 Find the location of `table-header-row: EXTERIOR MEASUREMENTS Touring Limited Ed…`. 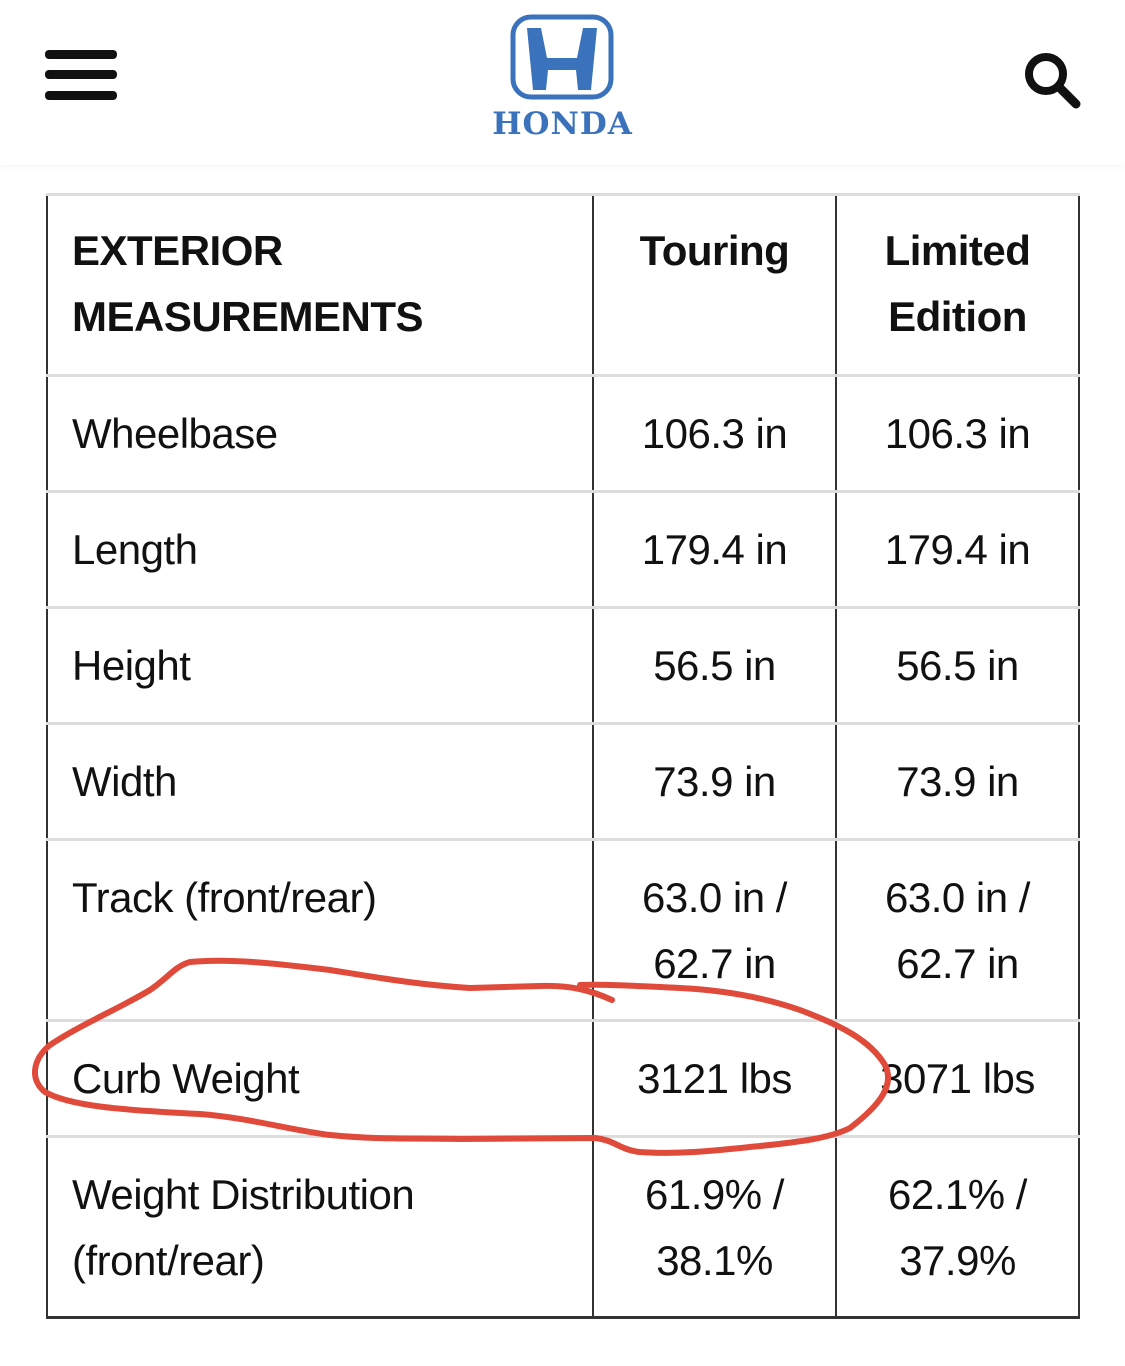

table-header-row: EXTERIOR MEASUREMENTS Touring Limited Ed… is located at coordinates (563, 285).